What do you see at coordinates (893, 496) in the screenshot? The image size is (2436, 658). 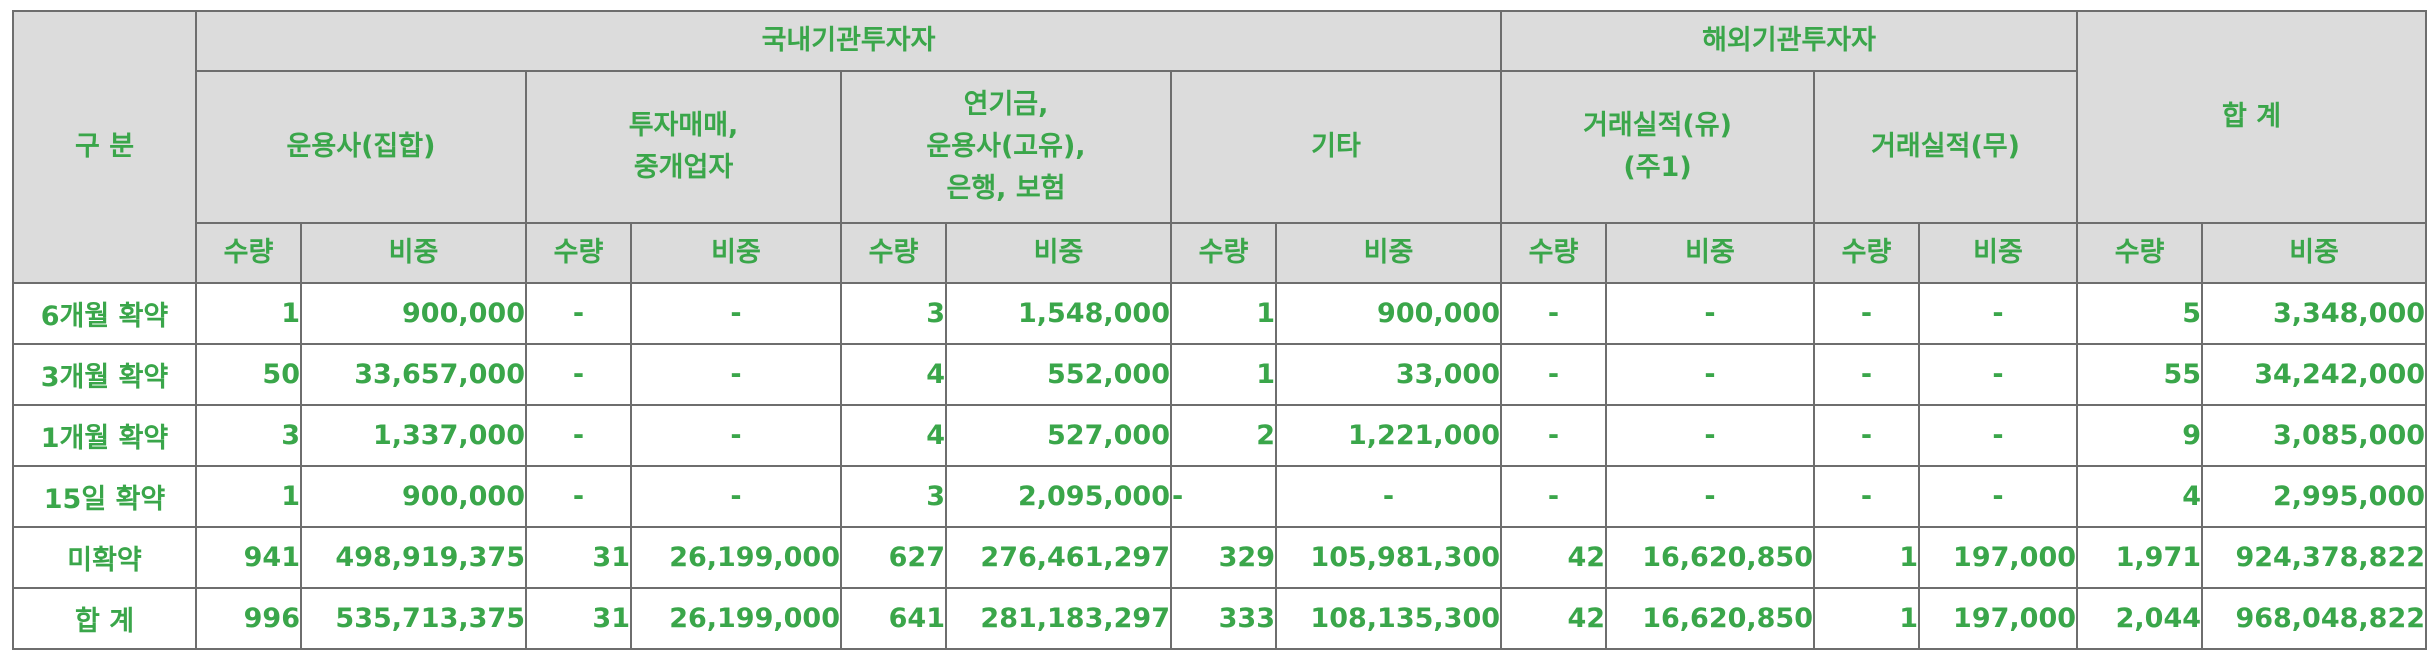 I see `qty-cell: 3` at bounding box center [893, 496].